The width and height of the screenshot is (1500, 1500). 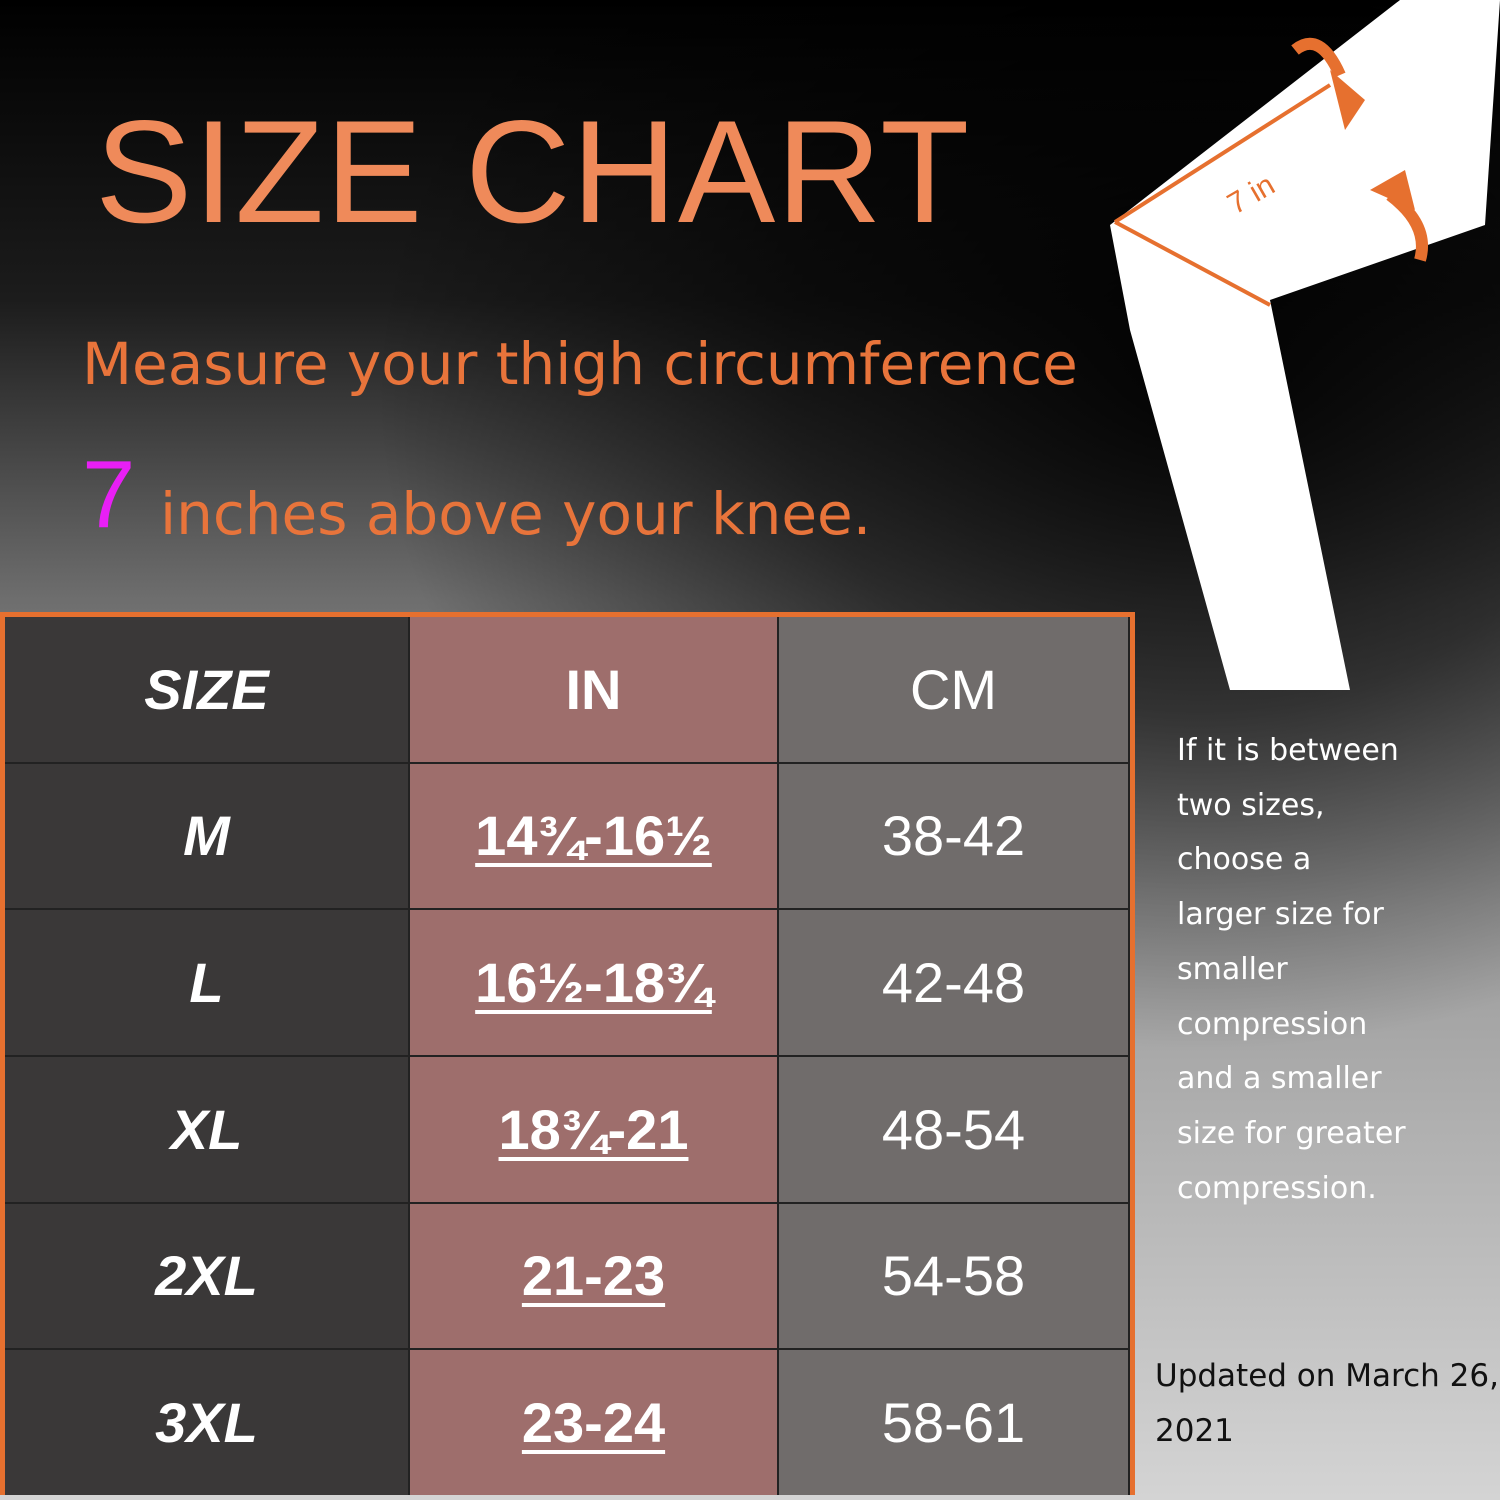 I want to click on note-line: two sizes,, so click(x=1251, y=805).